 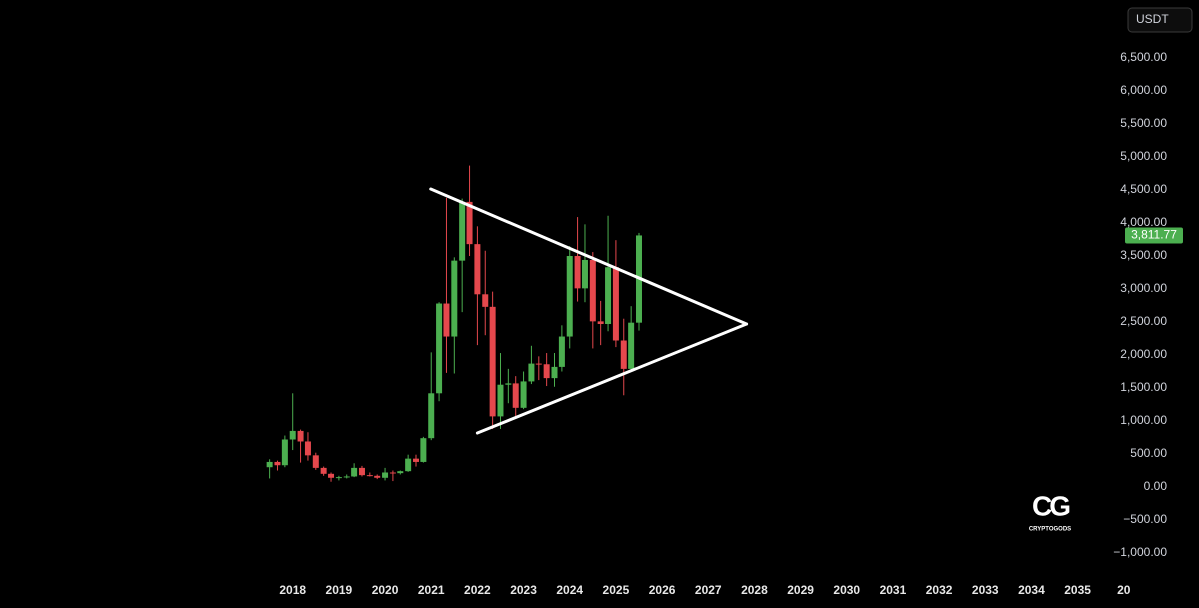 What do you see at coordinates (985, 590) in the screenshot?
I see `x-tick-label: 2033` at bounding box center [985, 590].